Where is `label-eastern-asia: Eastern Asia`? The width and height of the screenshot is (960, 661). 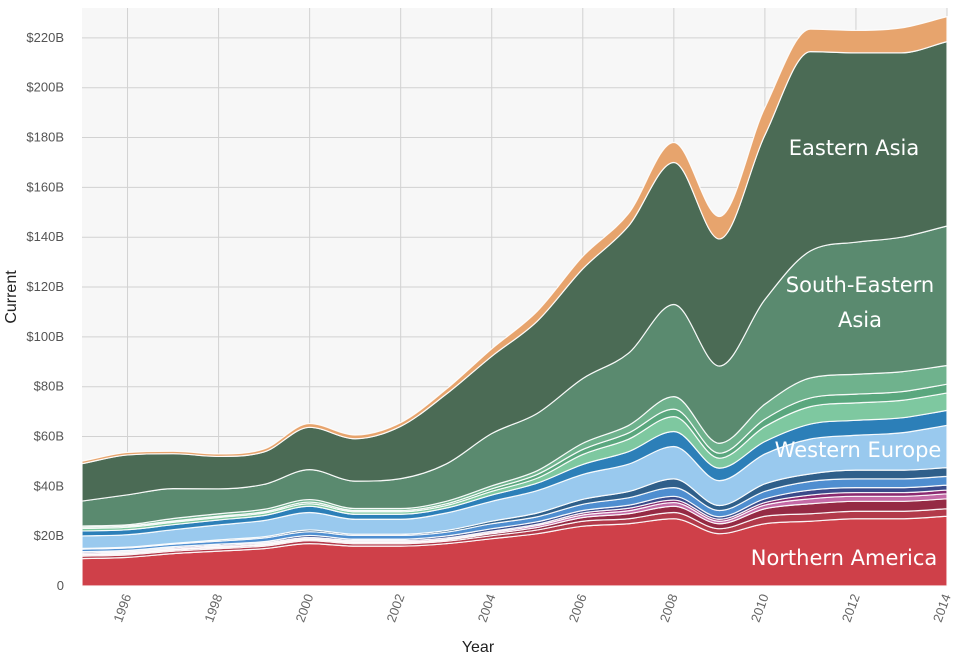
label-eastern-asia: Eastern Asia is located at coordinates (854, 148).